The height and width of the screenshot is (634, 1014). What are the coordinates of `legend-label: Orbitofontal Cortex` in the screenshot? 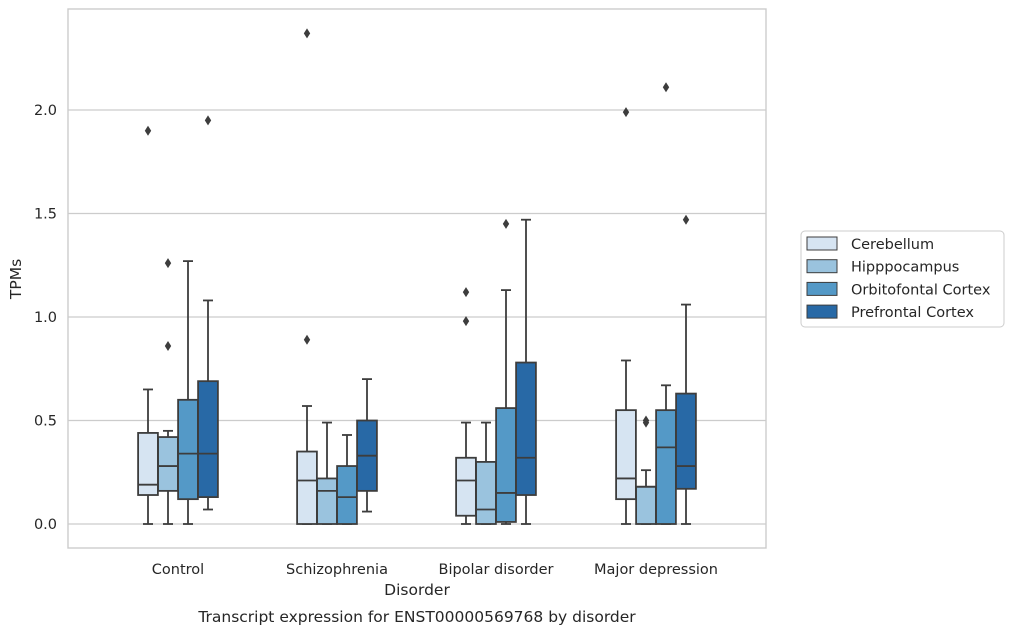 It's located at (921, 290).